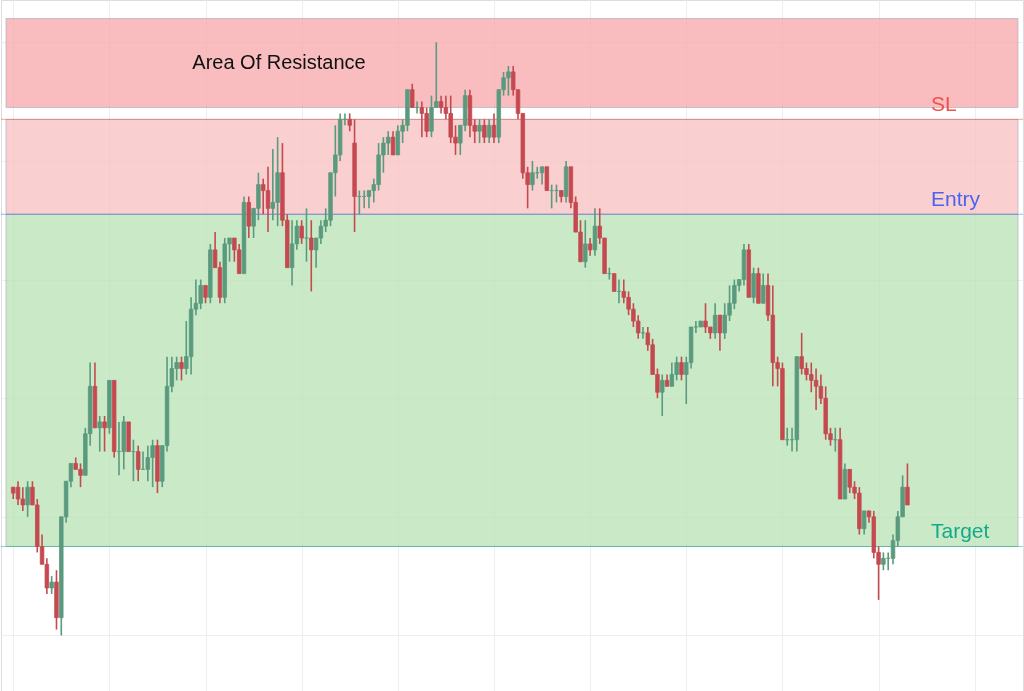  Describe the element at coordinates (279, 62) in the screenshot. I see `band-label: Area Of Resistance` at that location.